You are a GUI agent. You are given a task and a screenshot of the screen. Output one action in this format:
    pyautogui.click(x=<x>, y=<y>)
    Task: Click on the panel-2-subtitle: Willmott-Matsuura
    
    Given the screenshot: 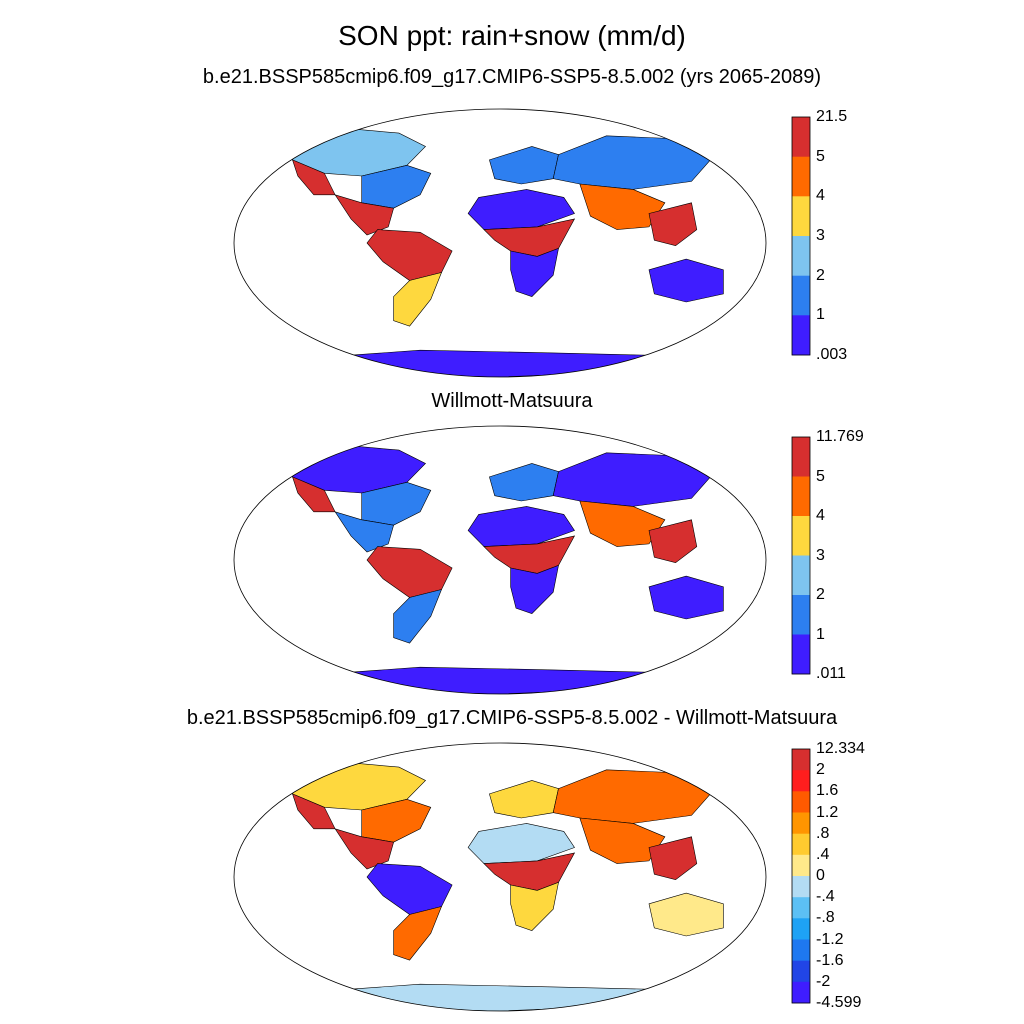 What is the action you would take?
    pyautogui.click(x=512, y=401)
    